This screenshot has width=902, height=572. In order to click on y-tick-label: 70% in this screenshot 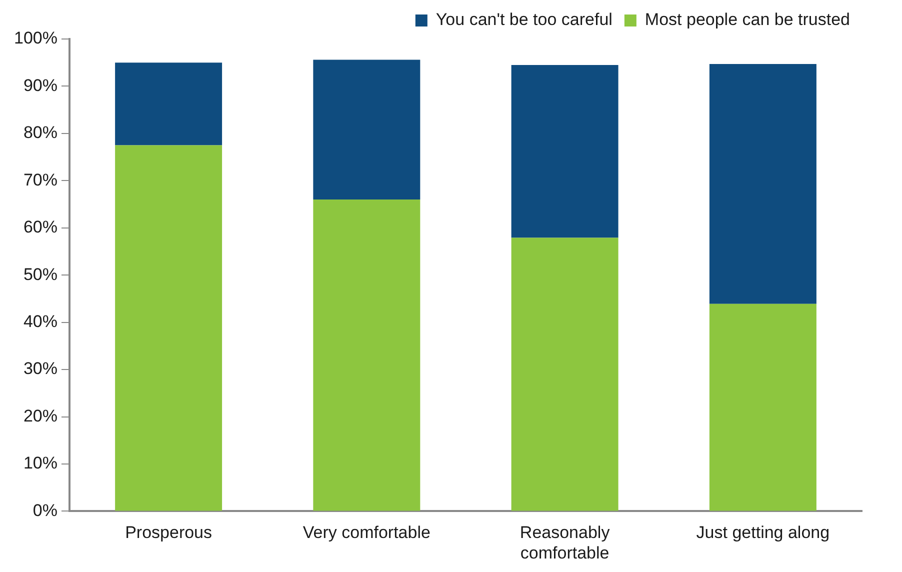, I will do `click(40, 180)`.